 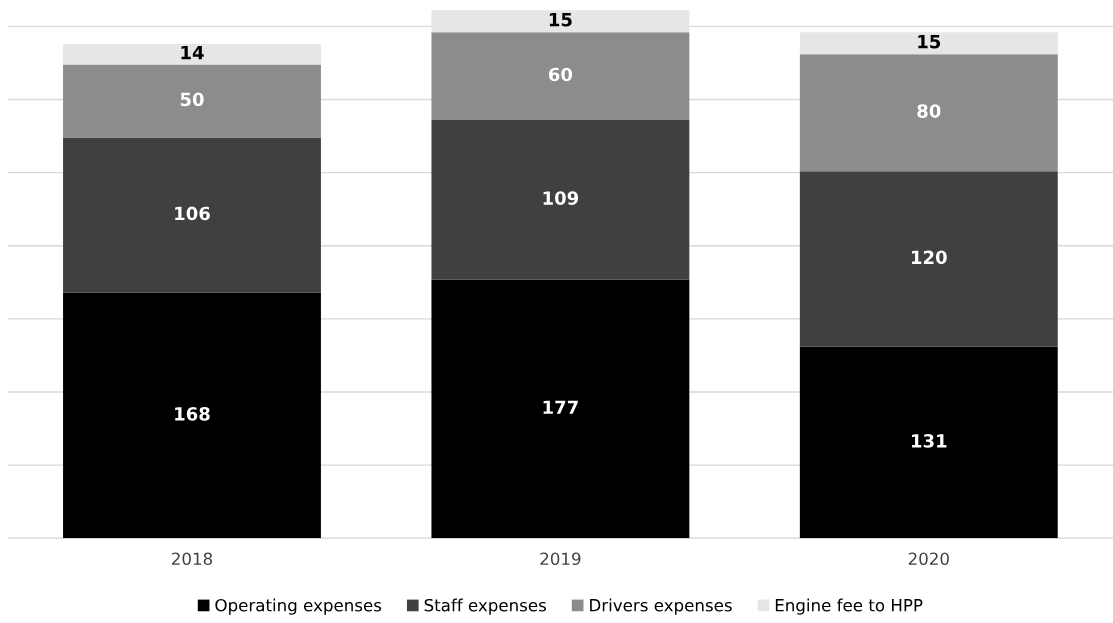 I want to click on x-tick-label: 2020, so click(x=928, y=559).